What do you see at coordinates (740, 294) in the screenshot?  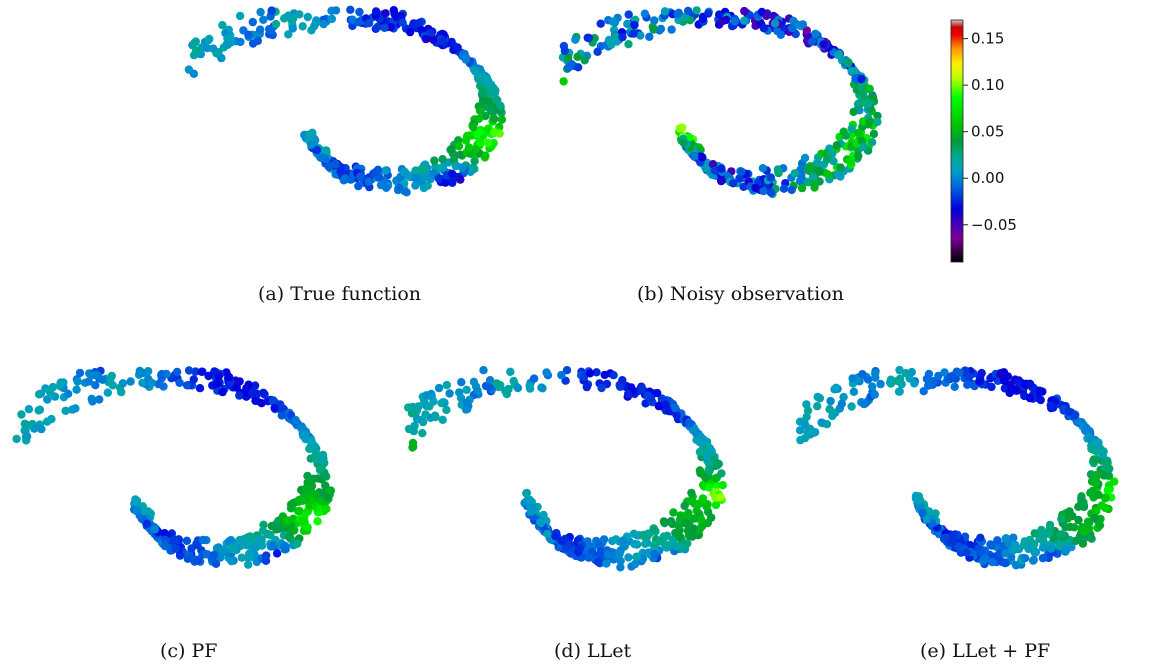 I see `caption-b: (b) Noisy observation` at bounding box center [740, 294].